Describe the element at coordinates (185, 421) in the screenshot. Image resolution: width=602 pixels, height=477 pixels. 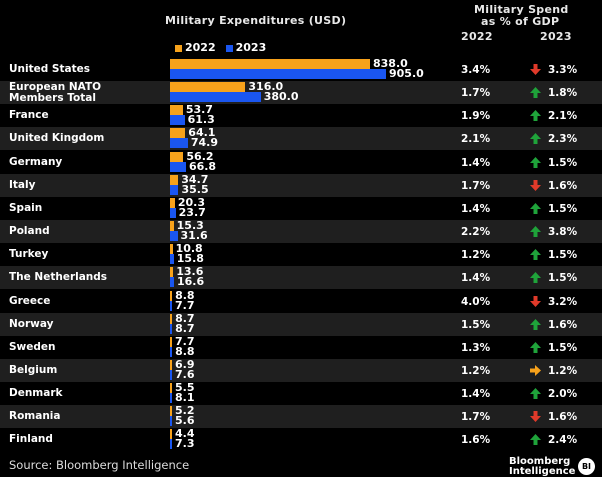
I see `bar-value-label-2023: 5.6` at that location.